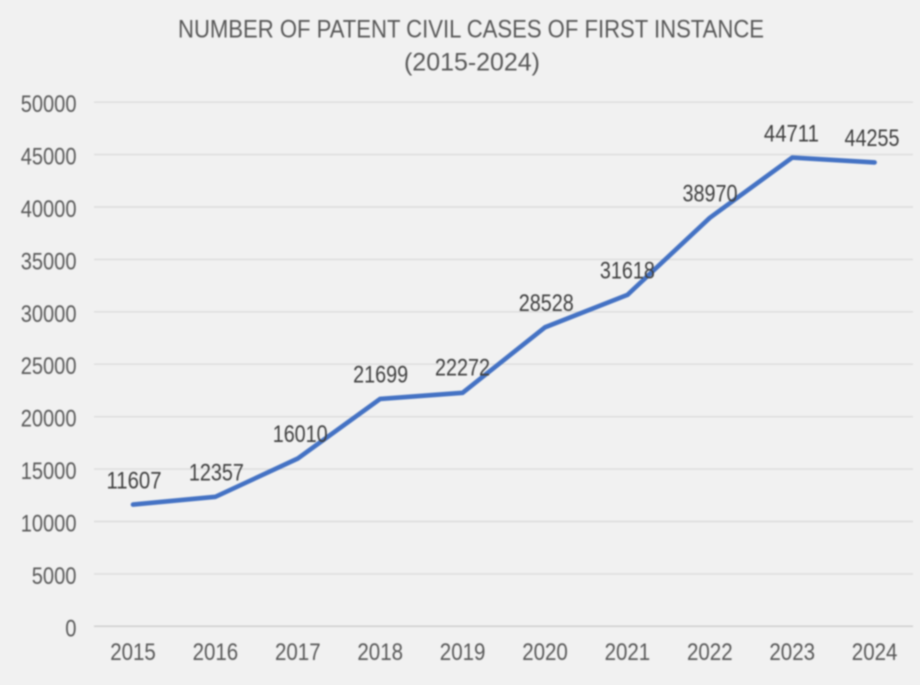 The image size is (920, 685). Describe the element at coordinates (545, 652) in the screenshot. I see `svg-text: 2020` at that location.